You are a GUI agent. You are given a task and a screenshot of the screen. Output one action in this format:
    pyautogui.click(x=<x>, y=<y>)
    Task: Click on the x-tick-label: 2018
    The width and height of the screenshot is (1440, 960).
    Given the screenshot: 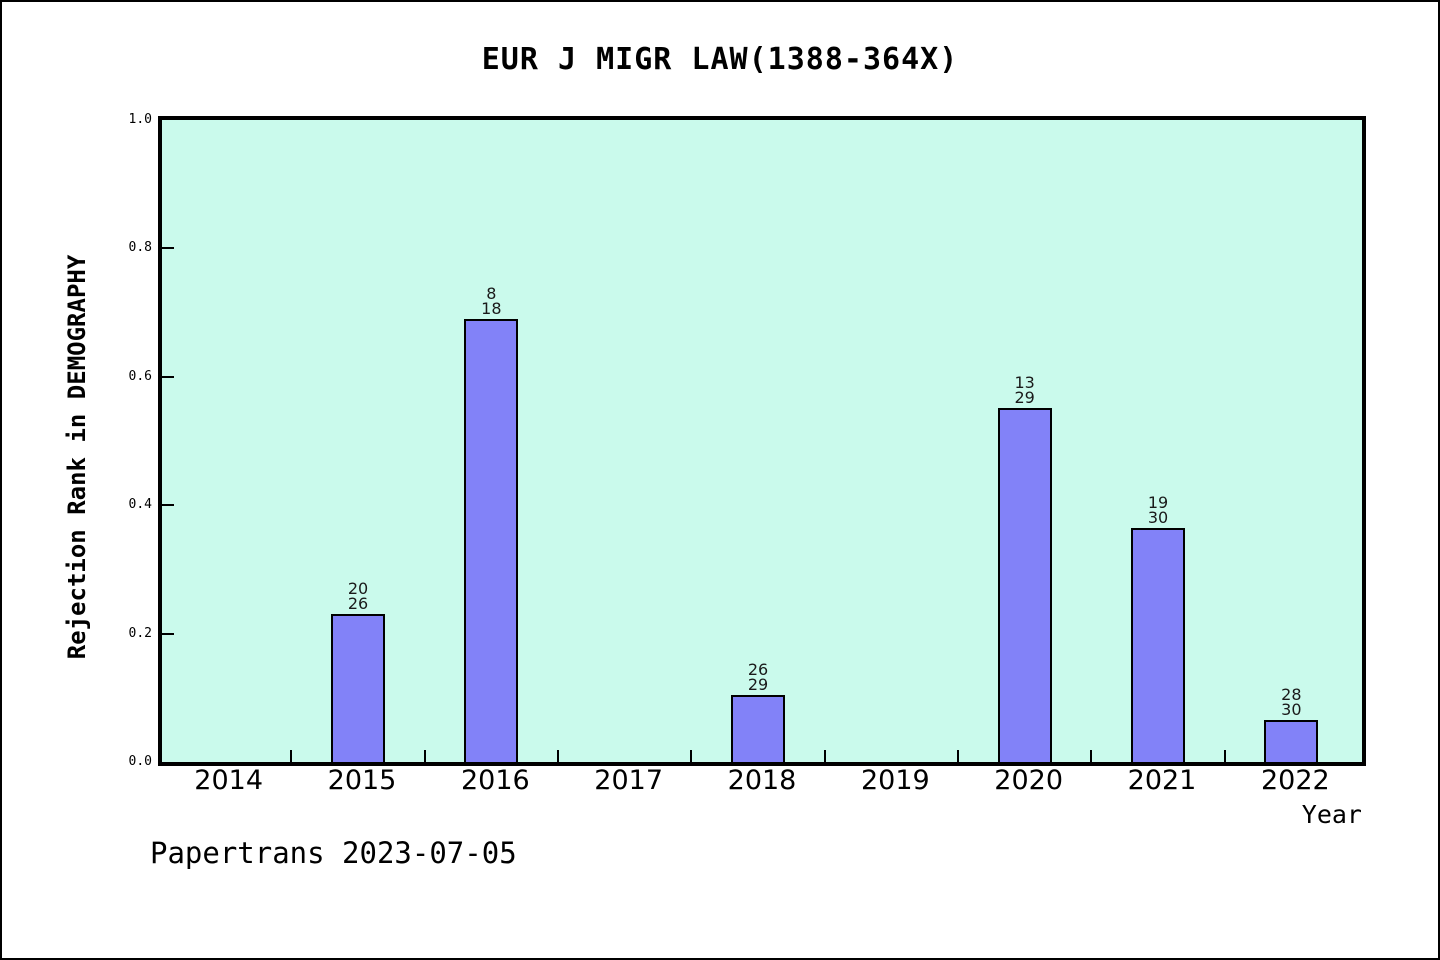 What is the action you would take?
    pyautogui.click(x=762, y=780)
    